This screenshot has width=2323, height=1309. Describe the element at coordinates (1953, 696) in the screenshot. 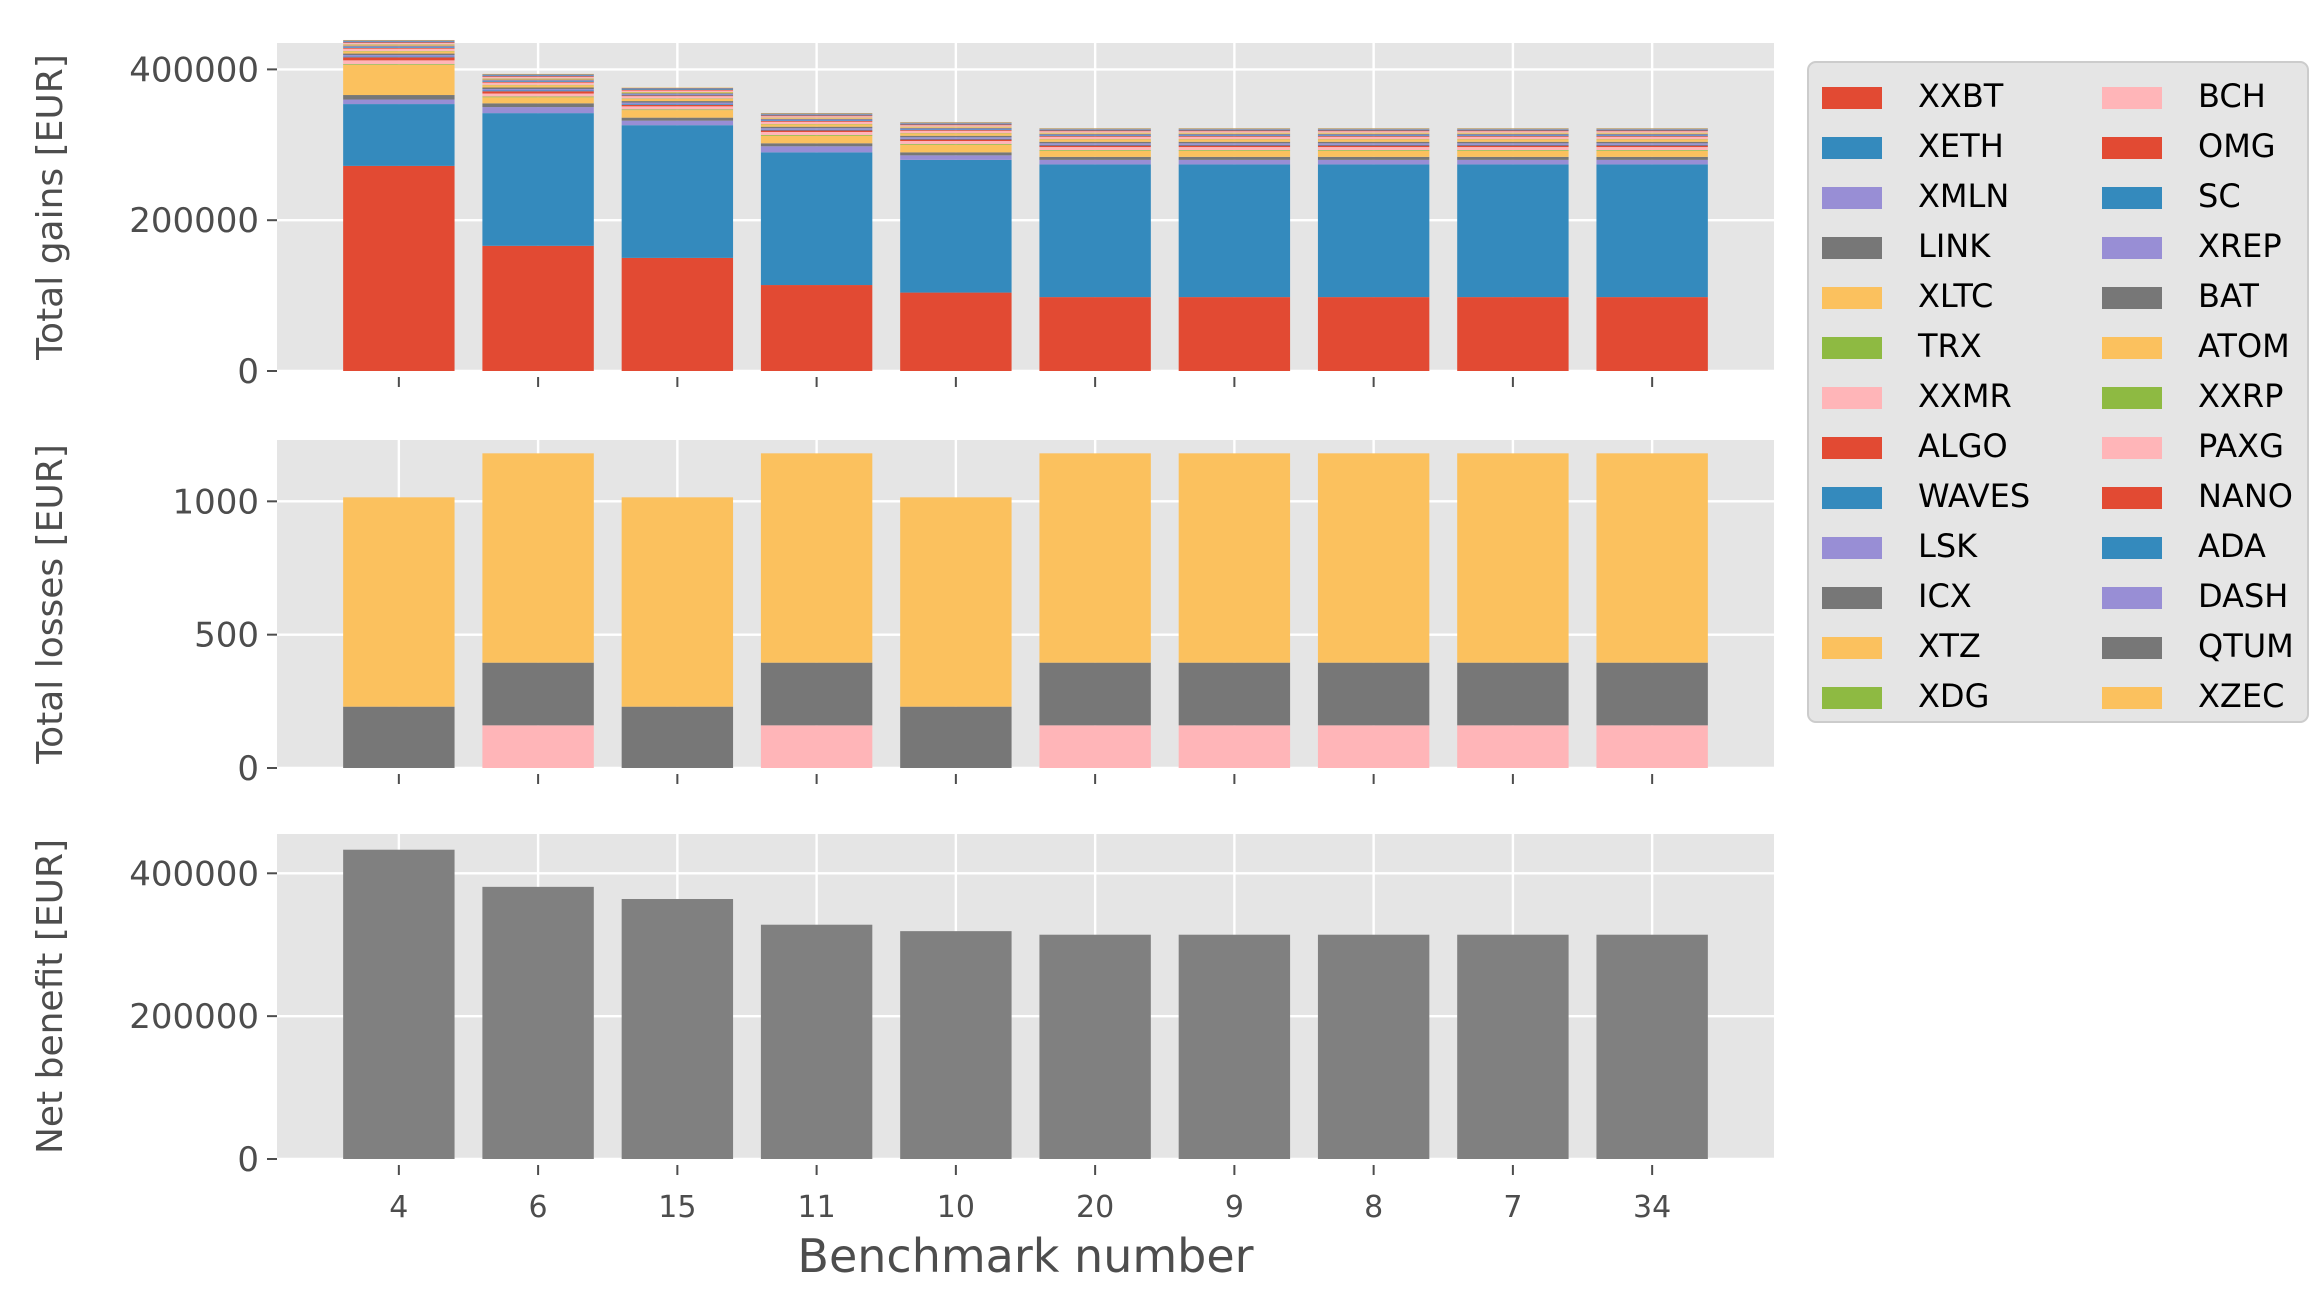

I see `legend-label-xdg: XDG` at that location.